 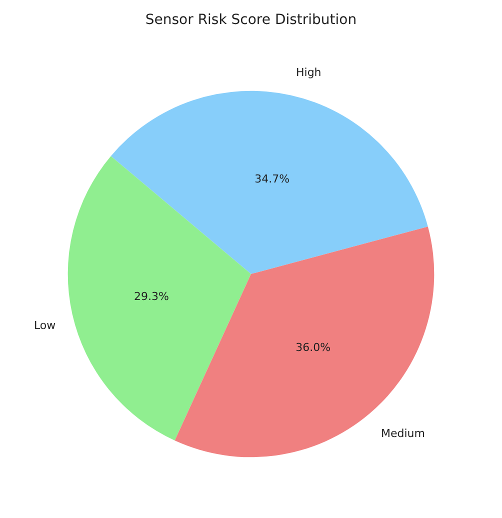 What do you see at coordinates (251, 20) in the screenshot?
I see `chart-title: Sensor Risk Score Distribution` at bounding box center [251, 20].